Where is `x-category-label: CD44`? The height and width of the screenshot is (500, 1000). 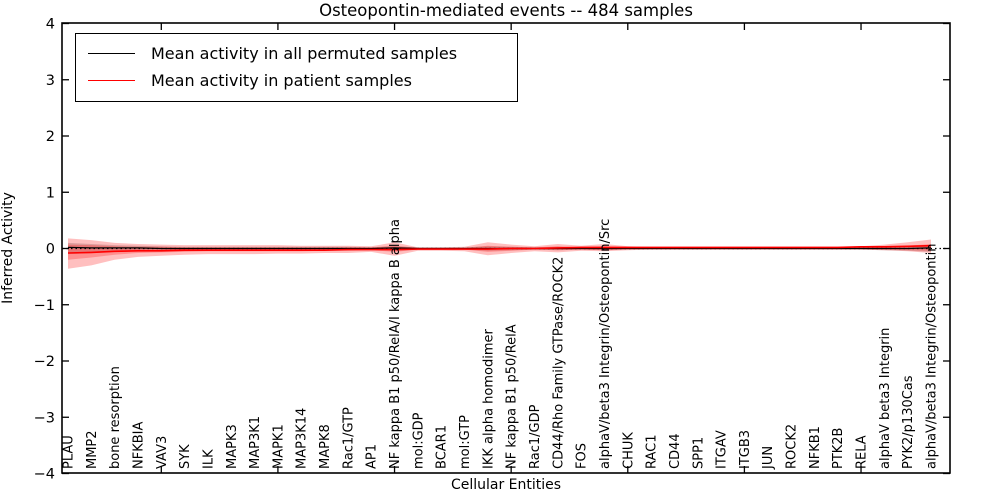
x-category-label: CD44 is located at coordinates (675, 451).